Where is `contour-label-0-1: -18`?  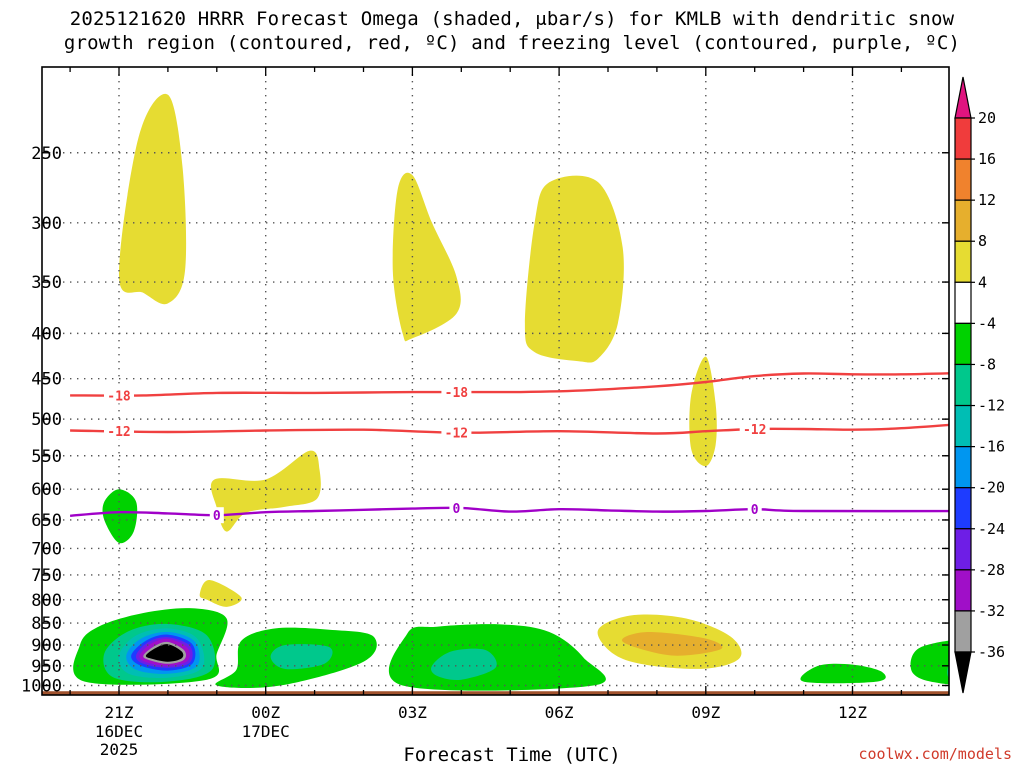 contour-label-0-1: -18 is located at coordinates (457, 393).